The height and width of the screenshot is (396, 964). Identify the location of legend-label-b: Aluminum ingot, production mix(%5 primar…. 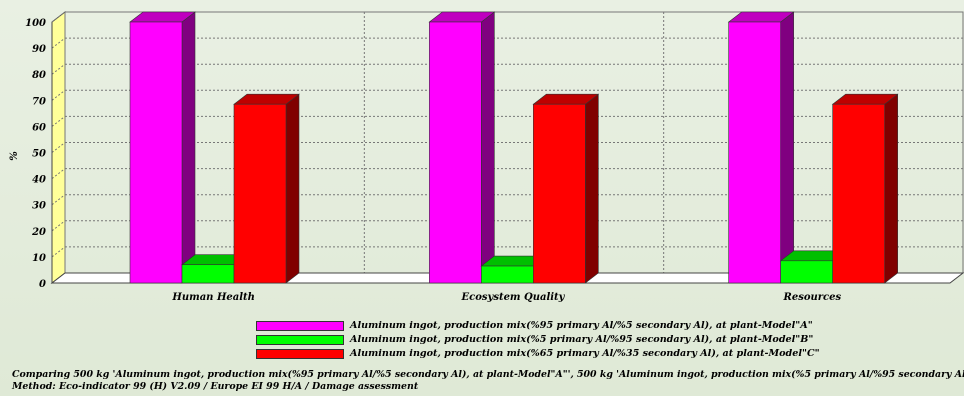
(582, 339).